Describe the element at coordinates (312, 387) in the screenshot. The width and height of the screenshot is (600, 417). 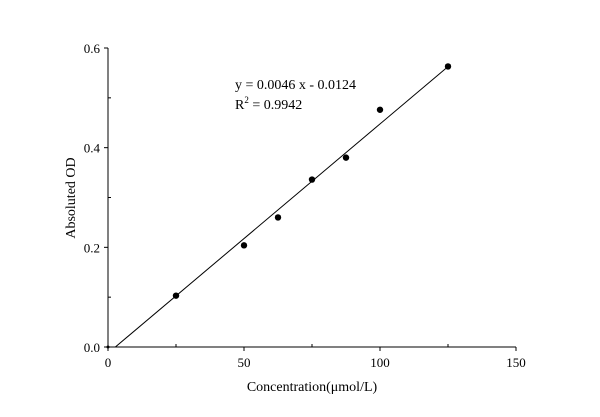
I see `x-axis-label: Concentration(μmol/L)` at that location.